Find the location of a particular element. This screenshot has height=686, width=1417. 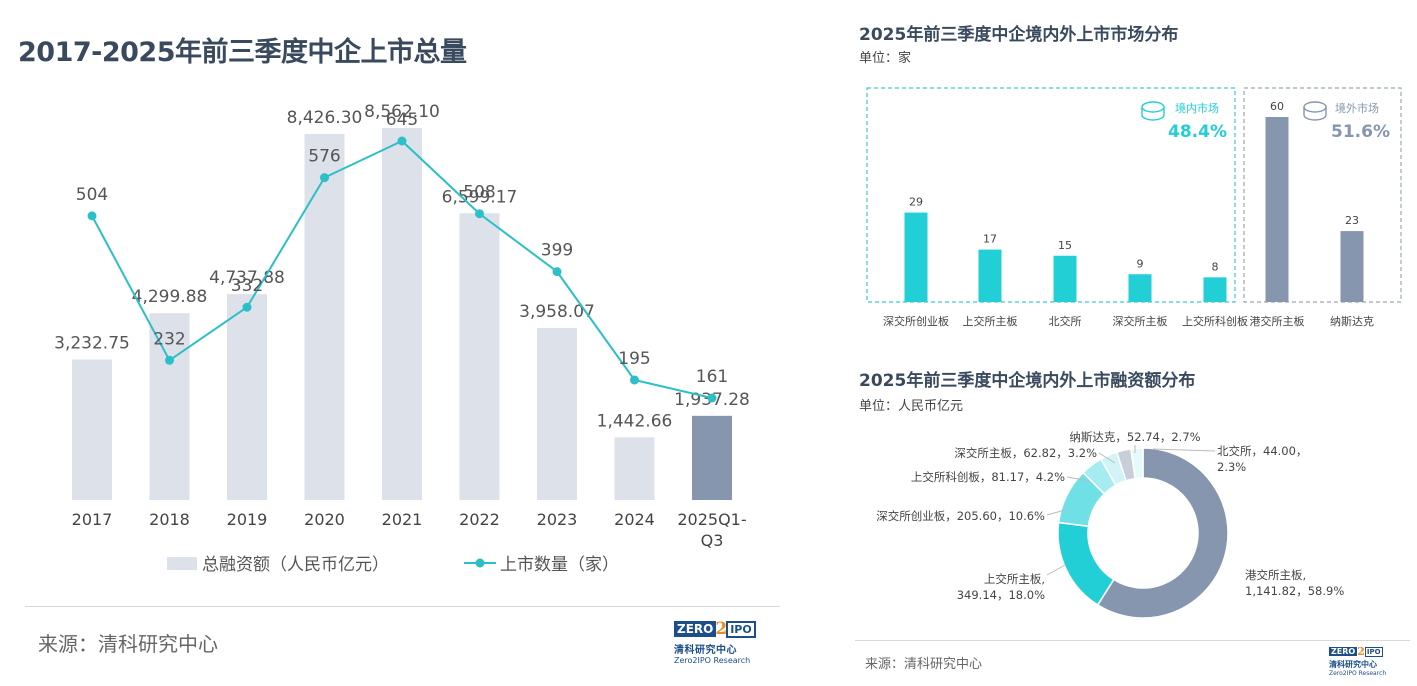

market-bar-label: 15 is located at coordinates (1065, 245).